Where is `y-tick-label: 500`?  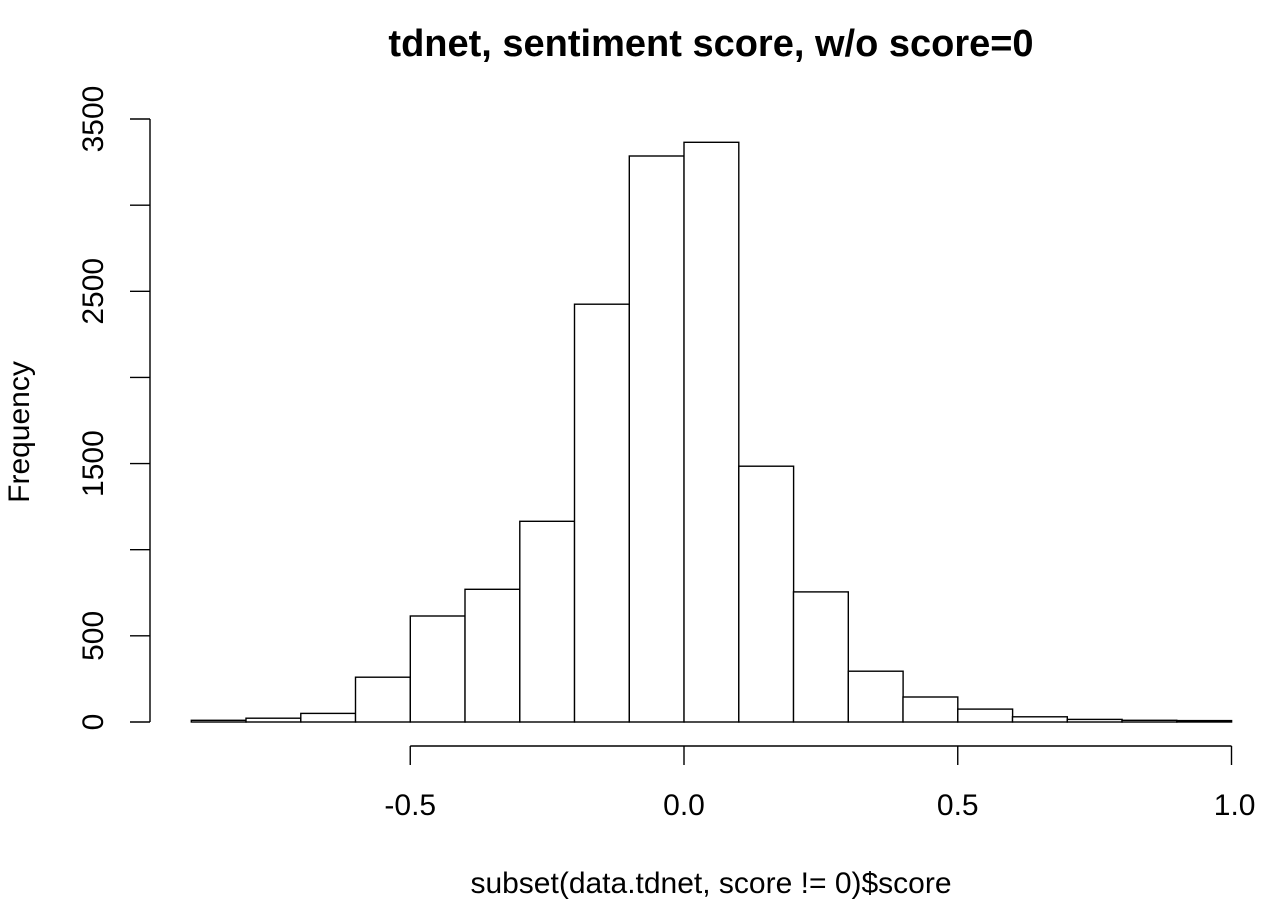 y-tick-label: 500 is located at coordinates (93, 636).